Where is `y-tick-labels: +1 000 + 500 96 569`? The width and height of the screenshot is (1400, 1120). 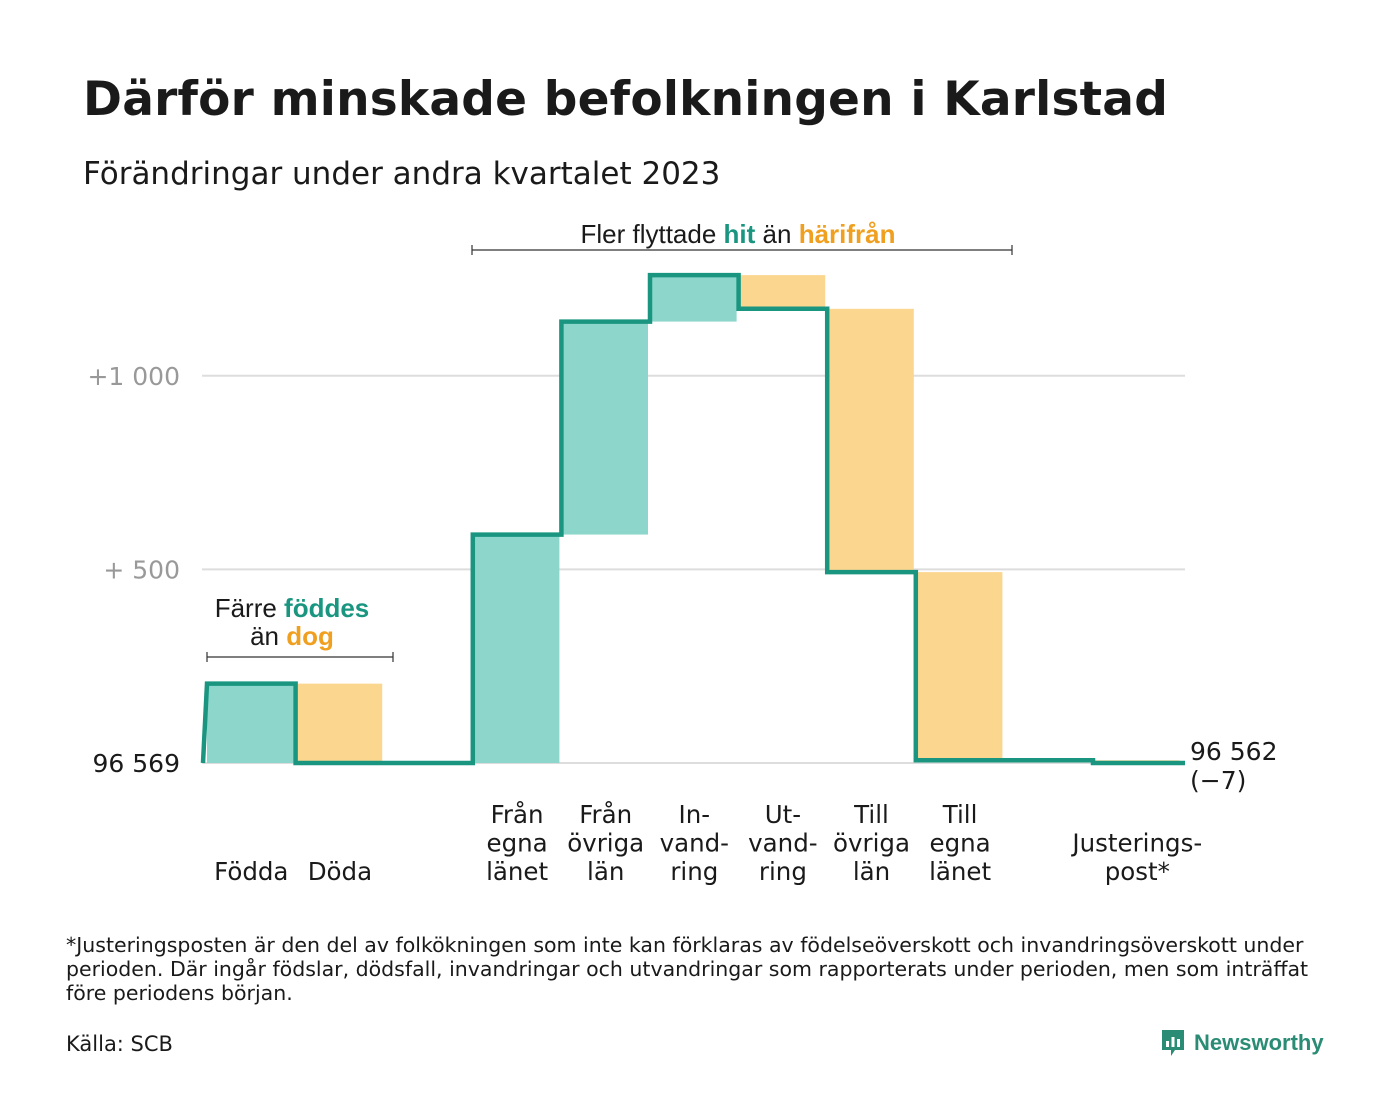 y-tick-labels: +1 000 + 500 96 569 is located at coordinates (133, 570).